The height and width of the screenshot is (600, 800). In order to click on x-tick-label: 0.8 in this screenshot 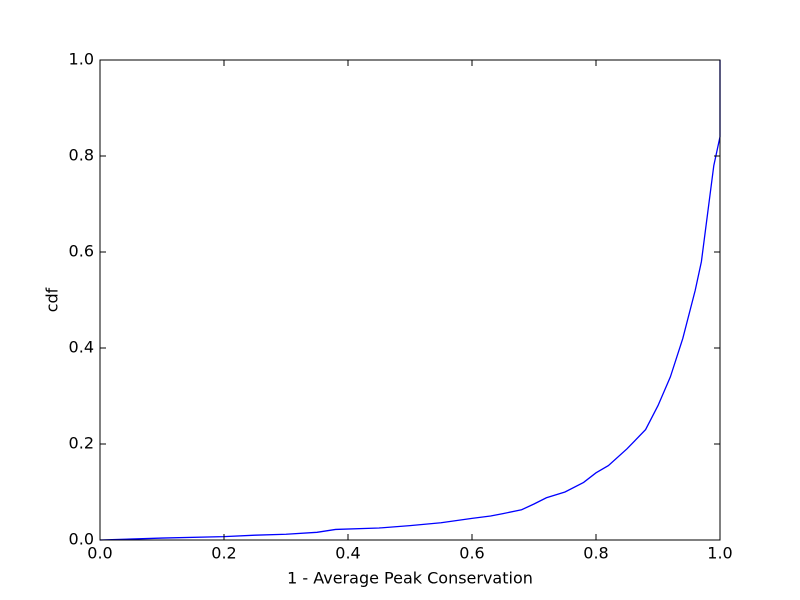, I will do `click(595, 553)`.